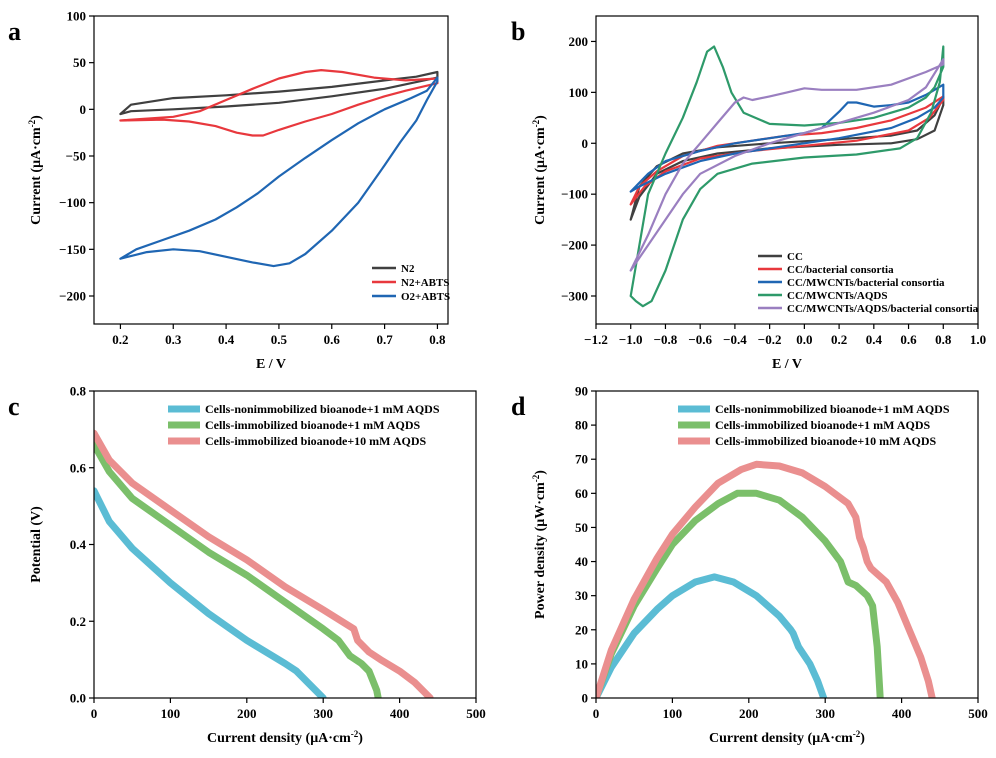  Describe the element at coordinates (72, 249) in the screenshot. I see `y-tick-label-a-5: −150` at that location.